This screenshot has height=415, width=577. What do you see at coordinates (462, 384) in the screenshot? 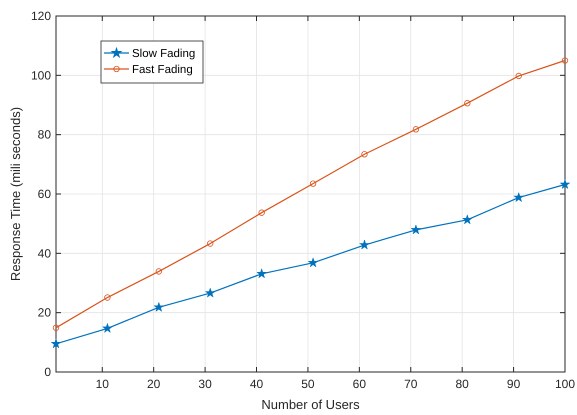
I see `x-tick-label: 80` at bounding box center [462, 384].